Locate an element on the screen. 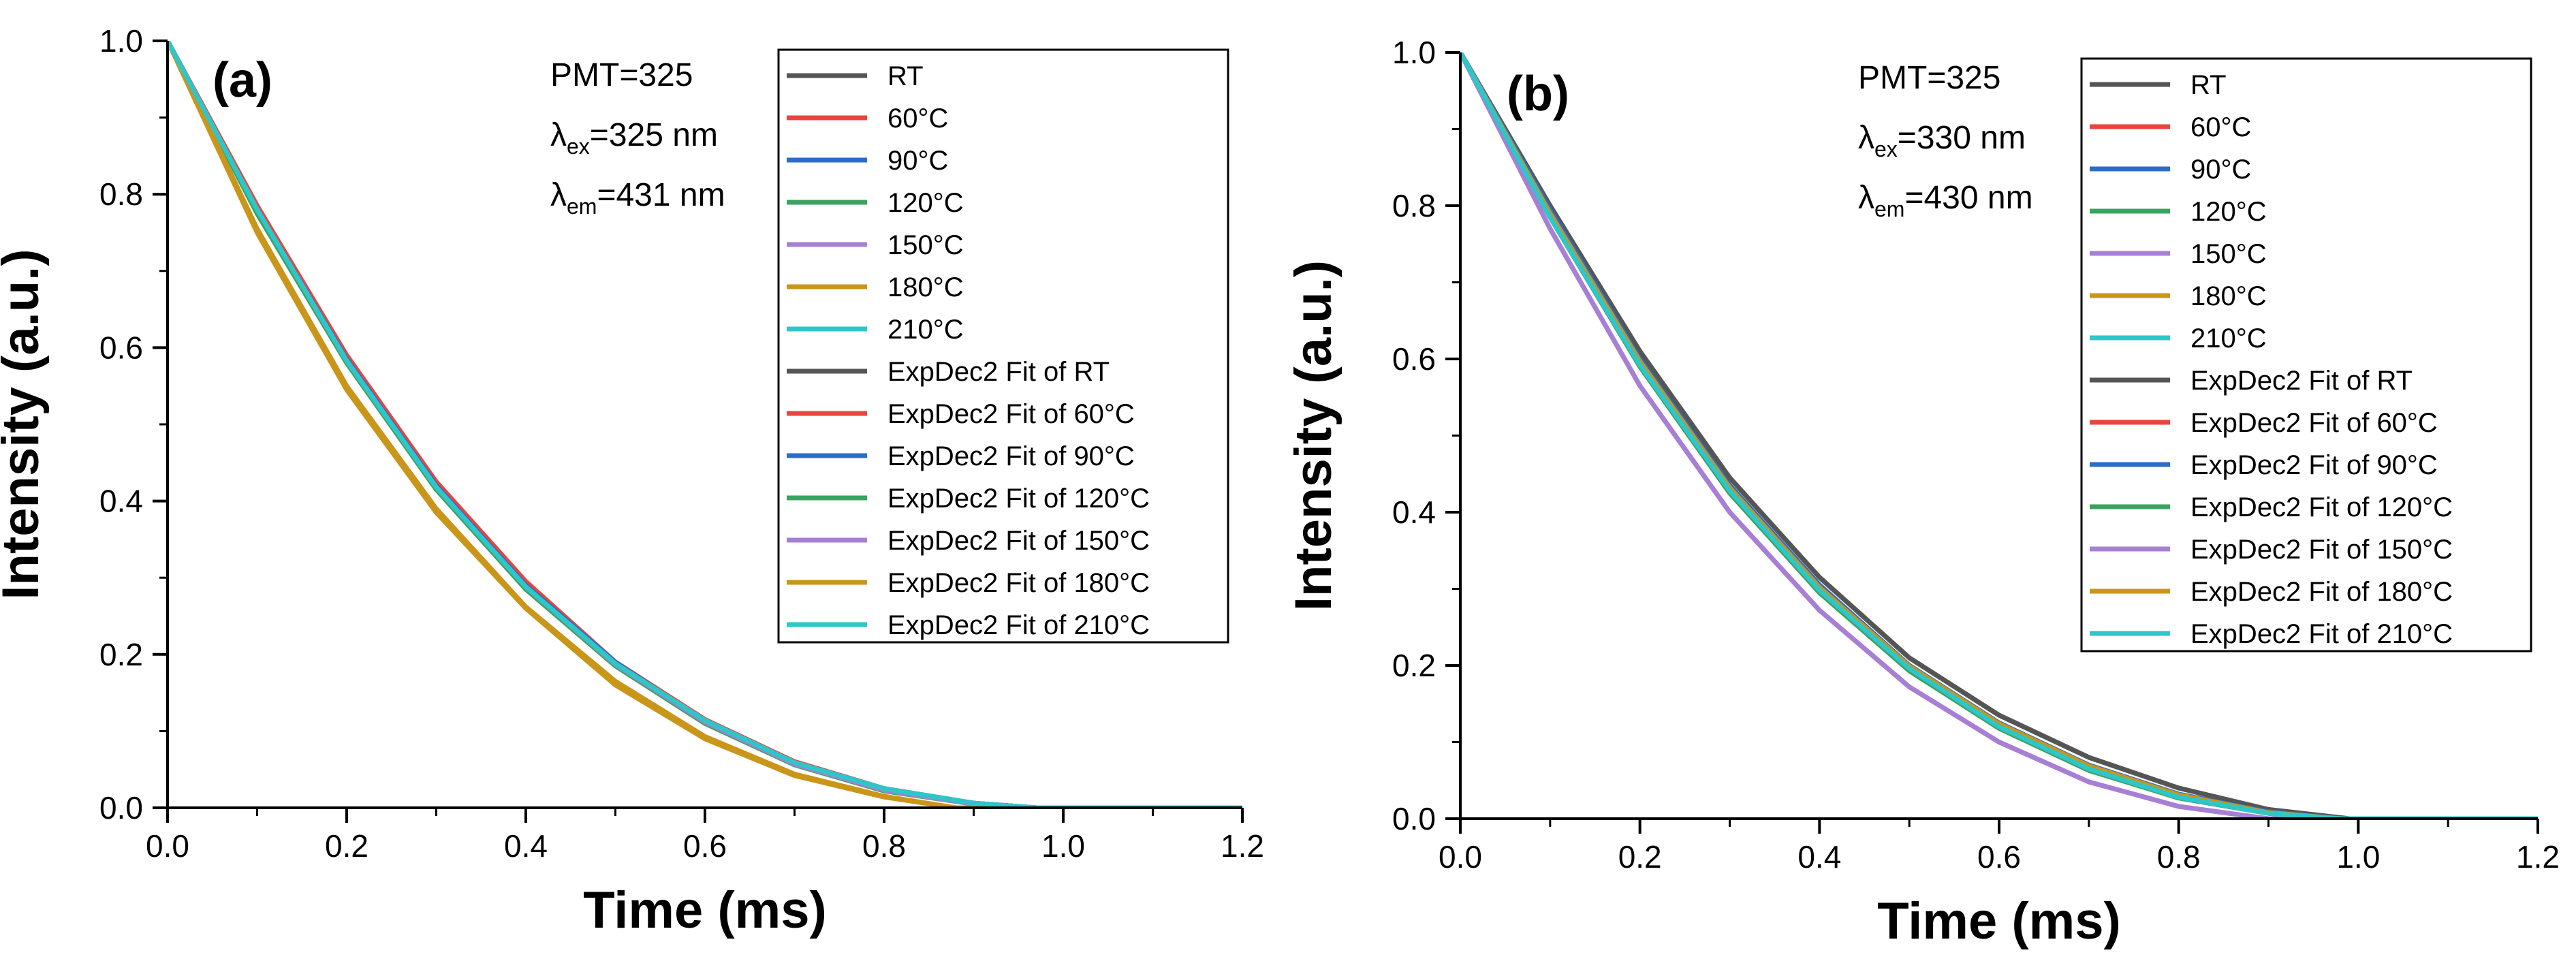 The height and width of the screenshot is (959, 2576). annotation-1: λex=330 nm is located at coordinates (1942, 140).